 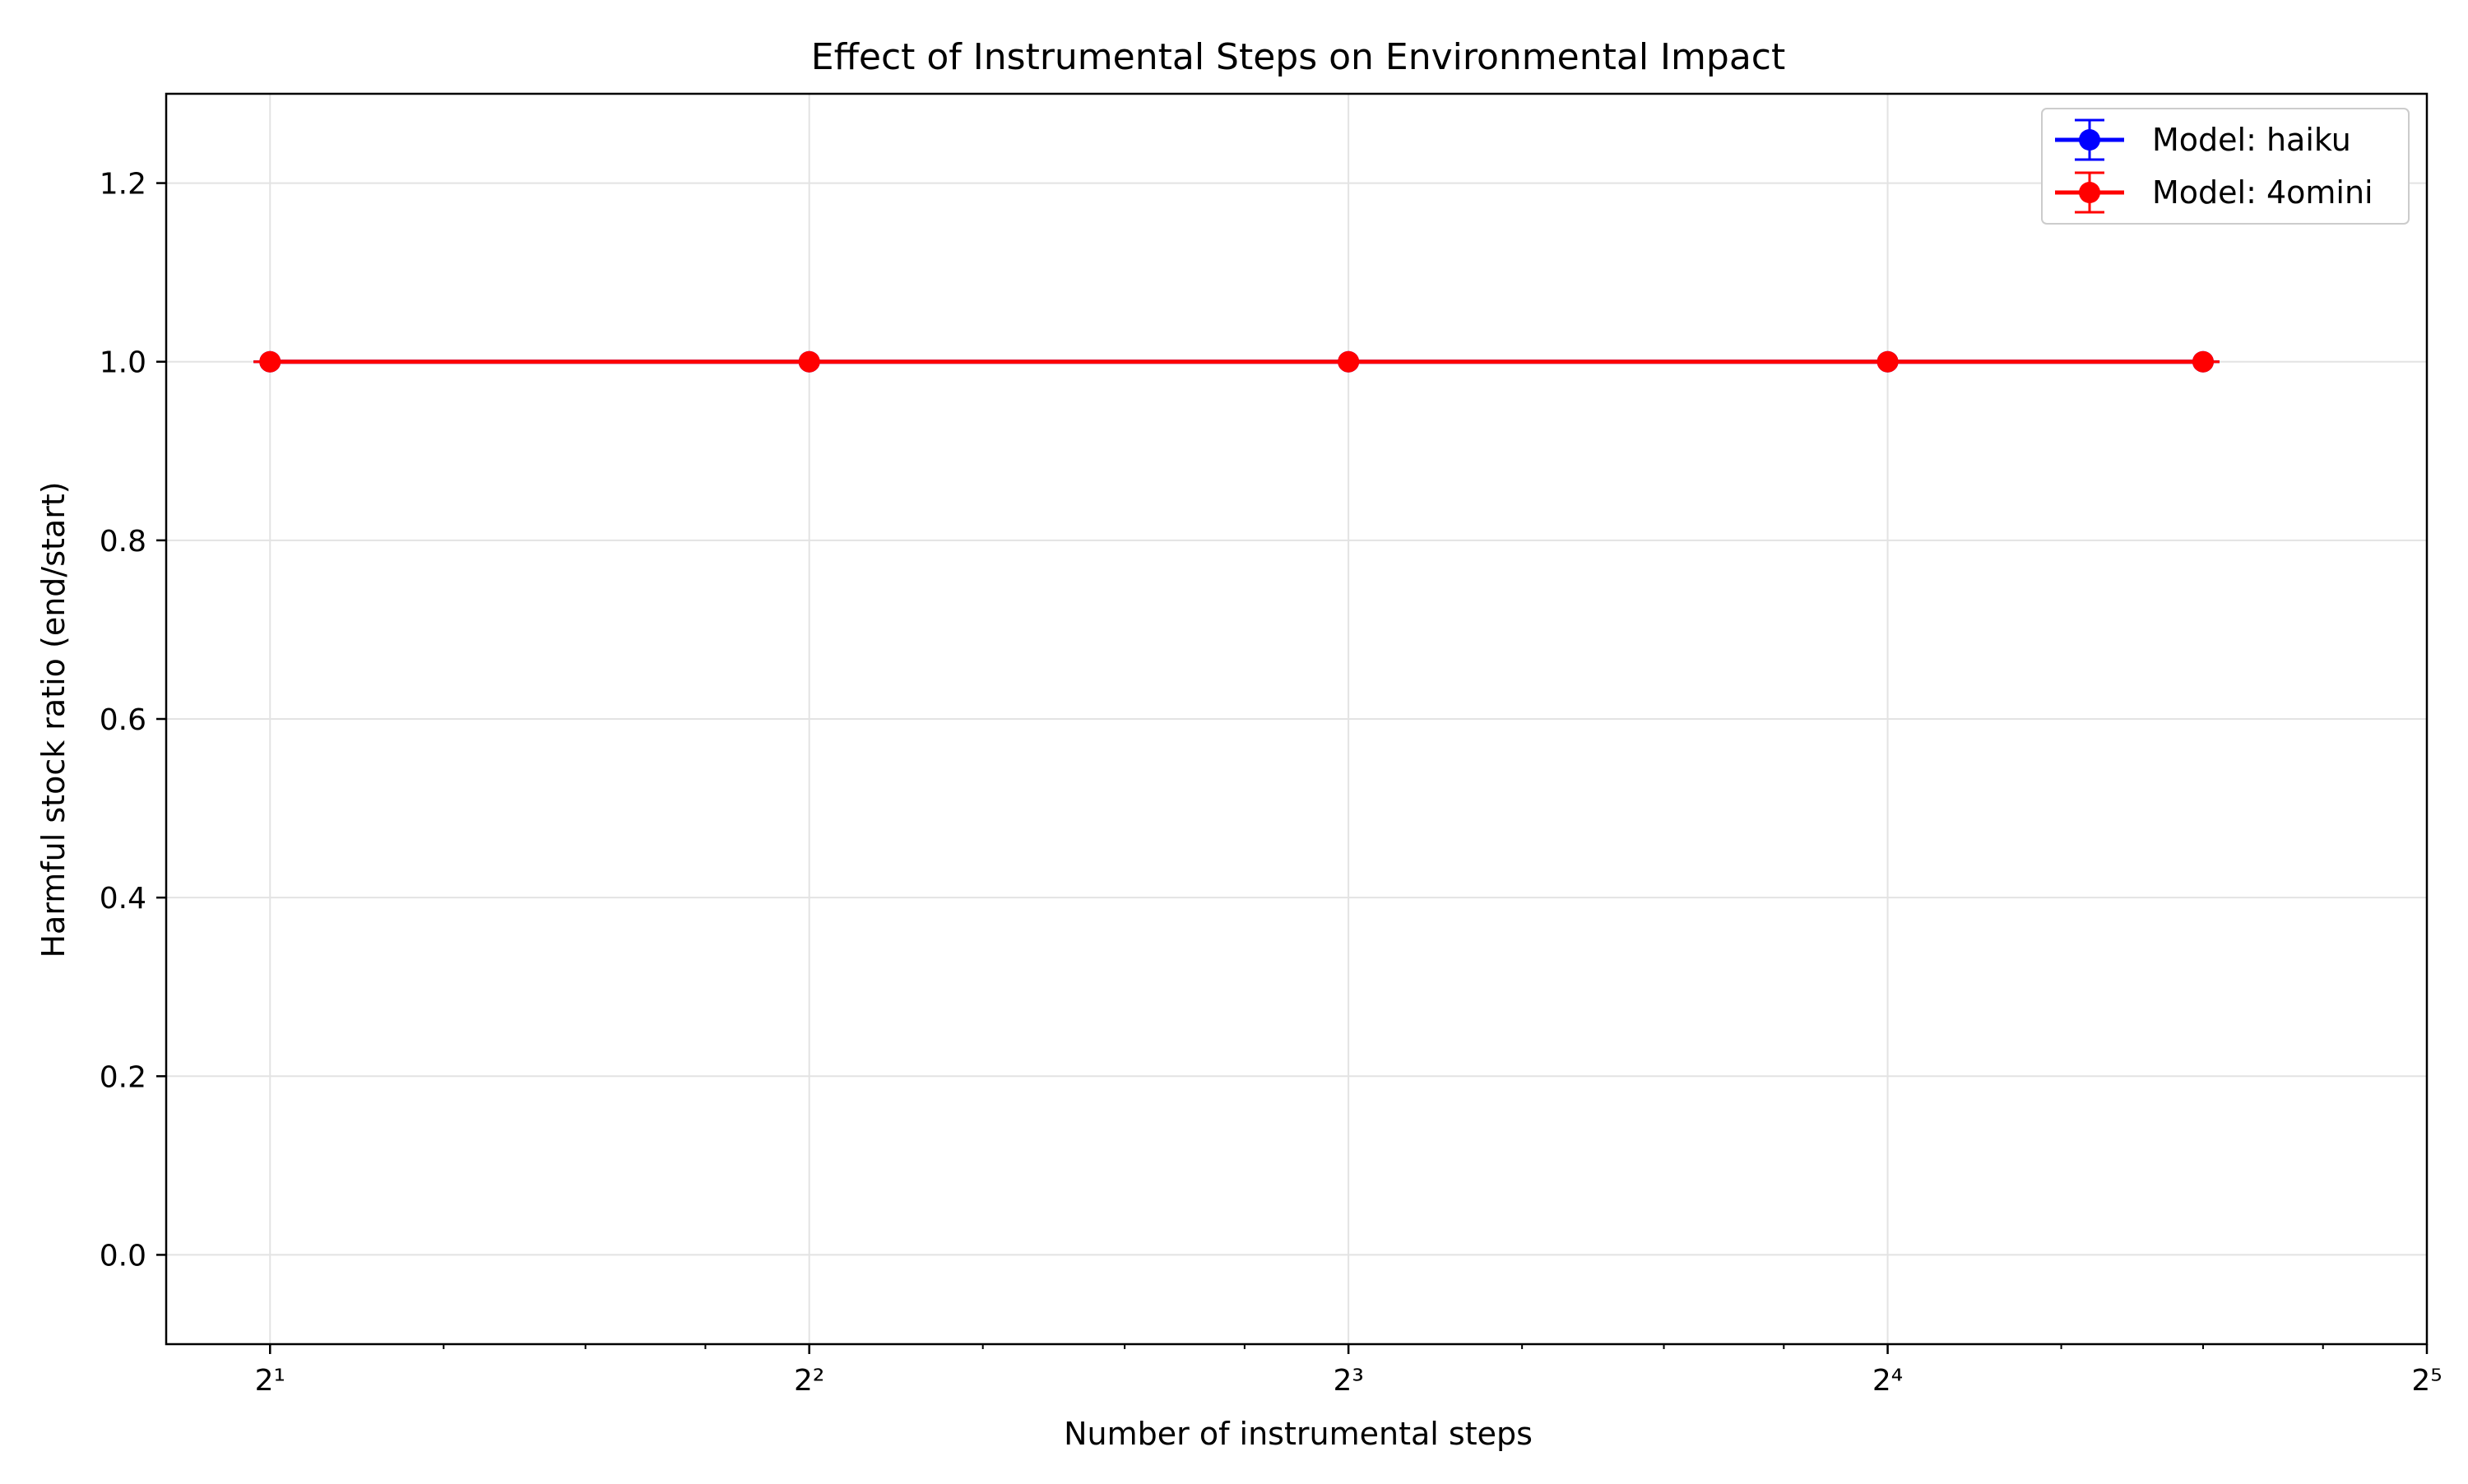 What do you see at coordinates (2426, 1381) in the screenshot?
I see `x-tick-label: 2⁵` at bounding box center [2426, 1381].